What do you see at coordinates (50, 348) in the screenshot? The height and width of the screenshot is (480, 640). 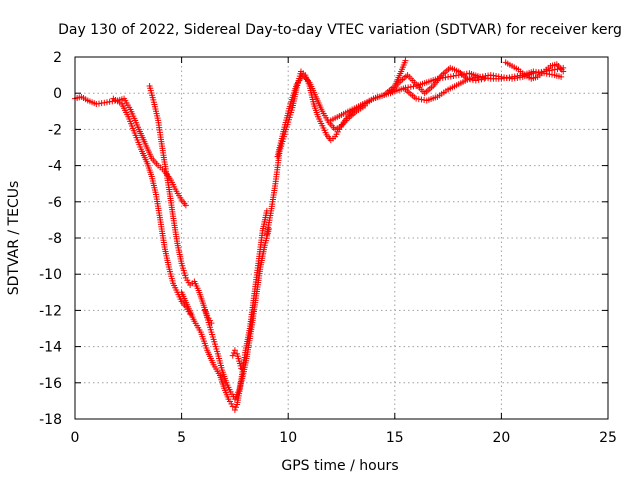 I see `y-tick-label: -14` at bounding box center [50, 348].